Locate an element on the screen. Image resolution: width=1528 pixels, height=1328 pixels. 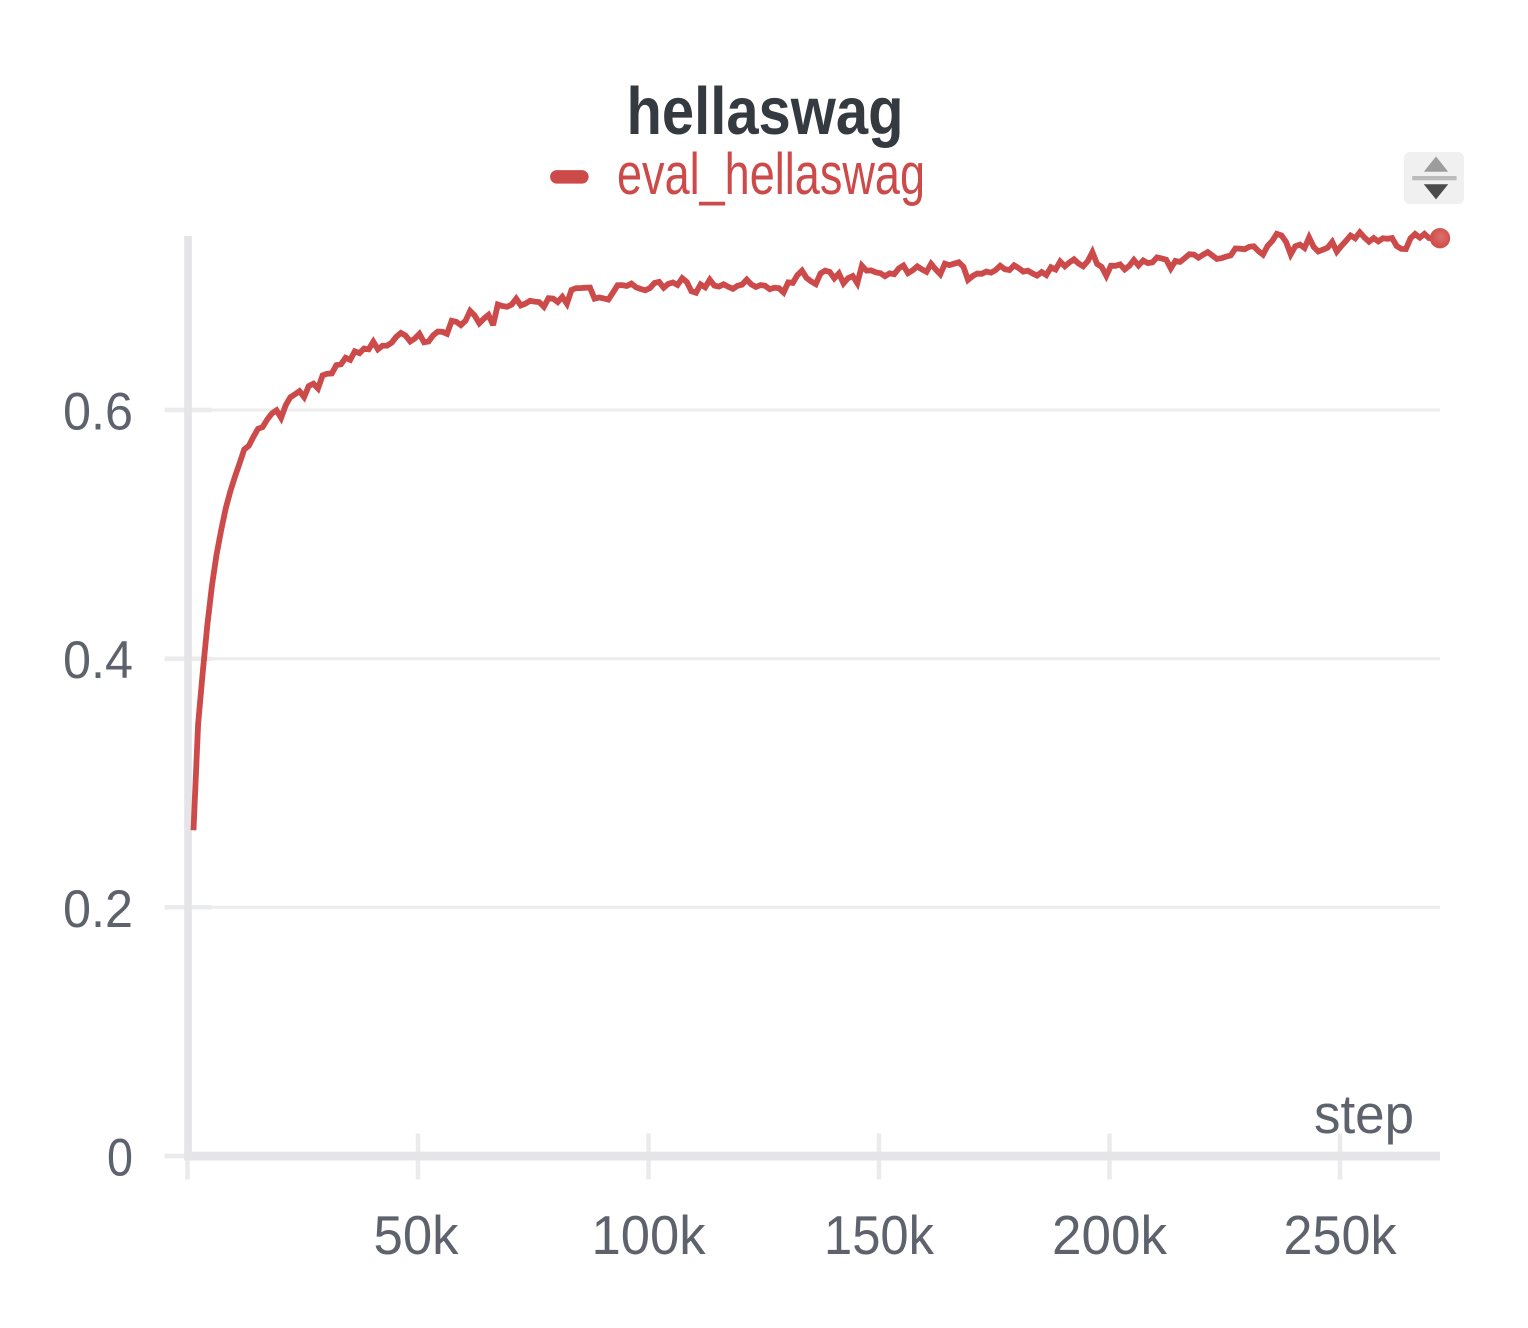
svg-text: 0 is located at coordinates (120, 1158).